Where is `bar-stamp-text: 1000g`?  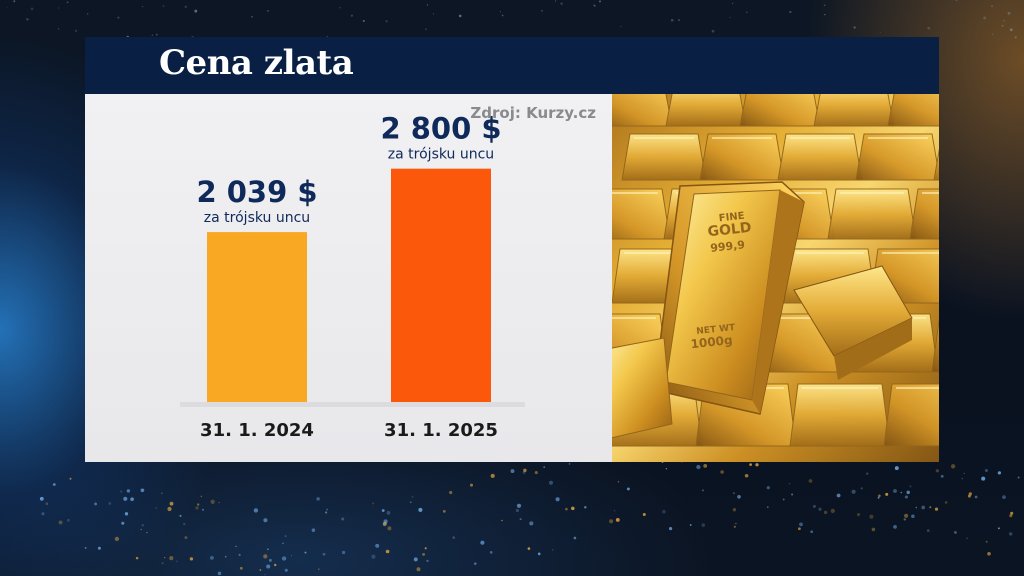 bar-stamp-text: 1000g is located at coordinates (711, 342).